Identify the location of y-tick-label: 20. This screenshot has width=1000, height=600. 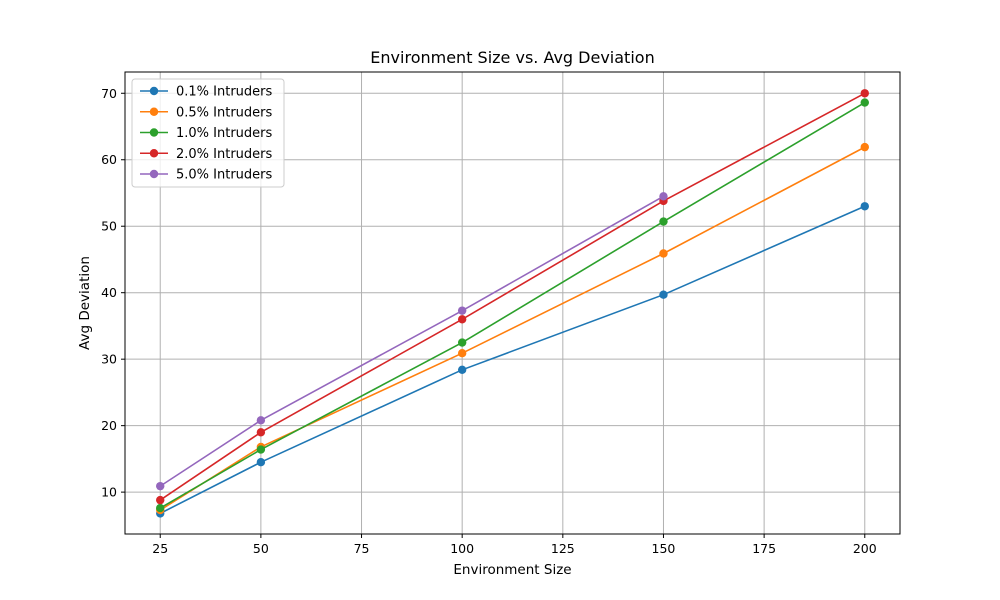
(109, 425).